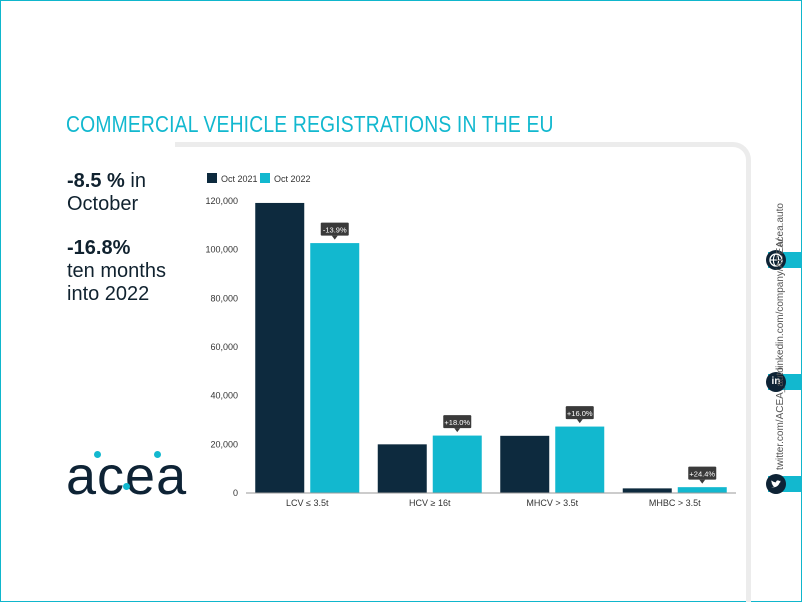 The height and width of the screenshot is (602, 802). What do you see at coordinates (224, 444) in the screenshot?
I see `y-tick-label: 20,000` at bounding box center [224, 444].